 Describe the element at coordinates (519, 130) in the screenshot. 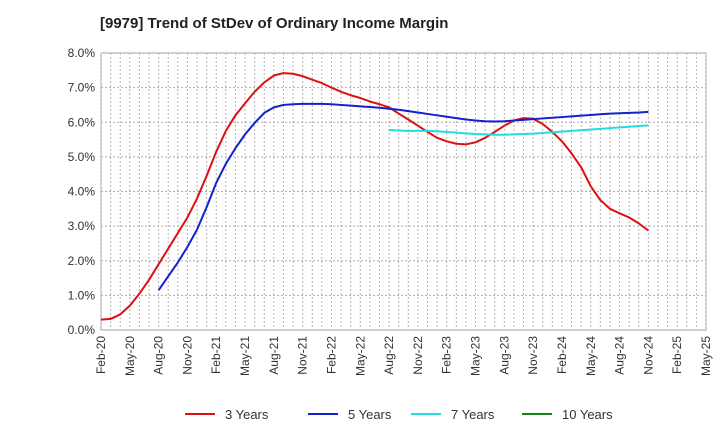

I see `series-line-7-years` at that location.